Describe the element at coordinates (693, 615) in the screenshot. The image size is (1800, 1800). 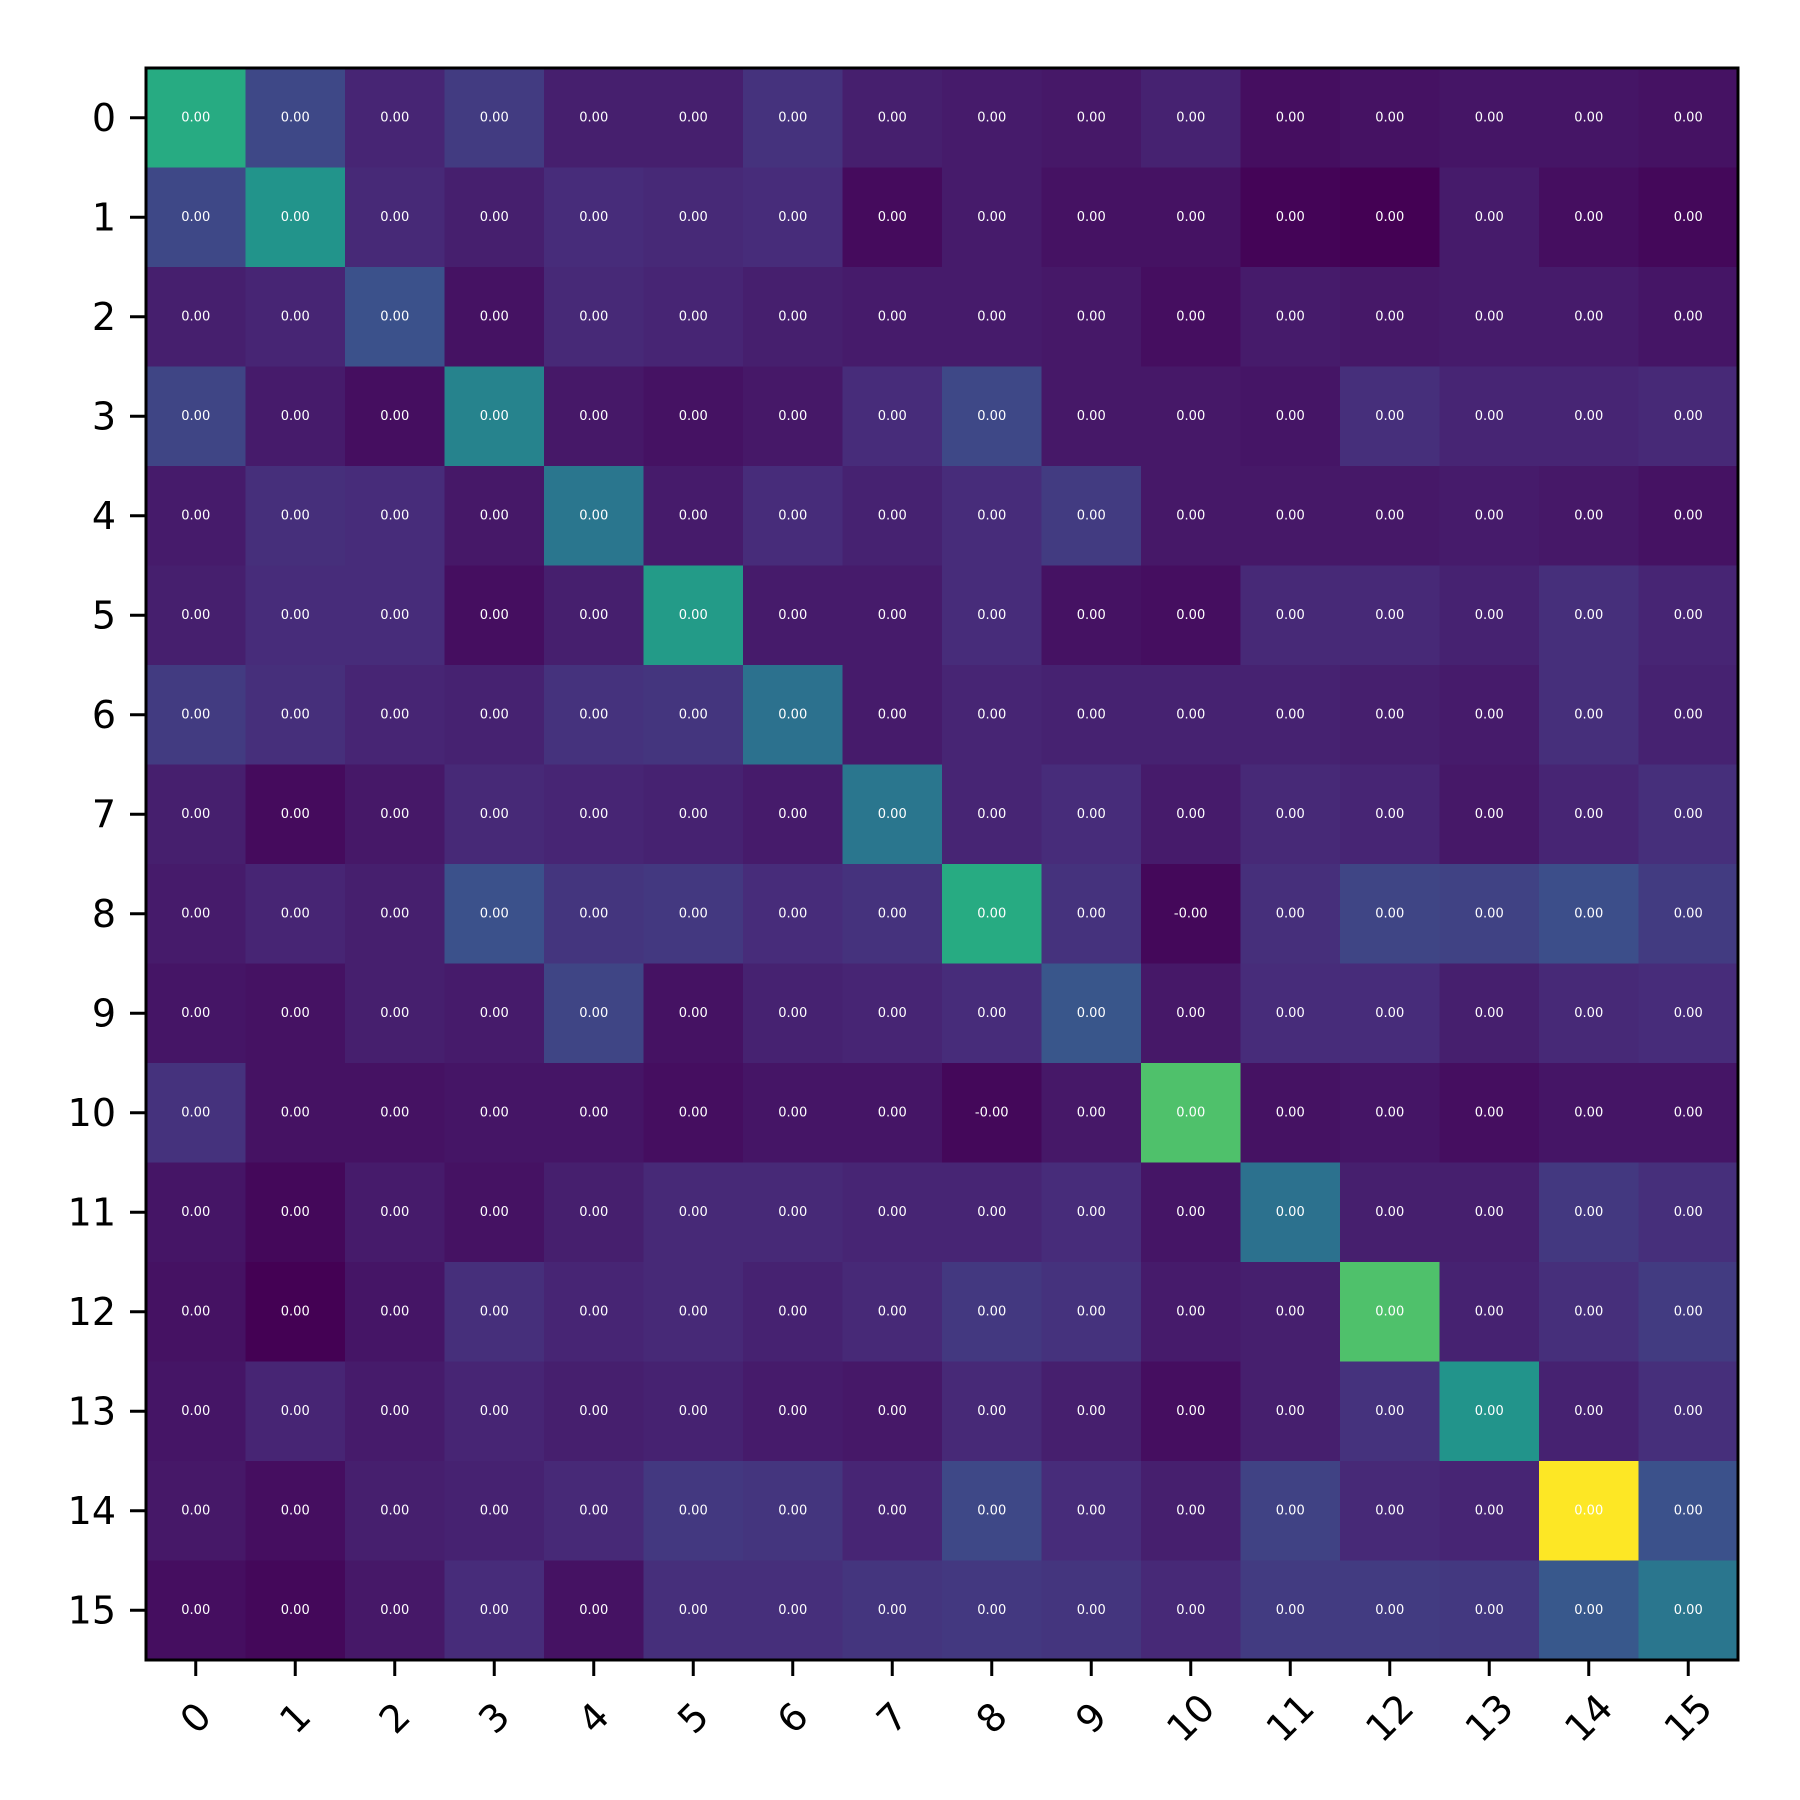
I see `cell-value-label-5-5: 0.00` at that location.